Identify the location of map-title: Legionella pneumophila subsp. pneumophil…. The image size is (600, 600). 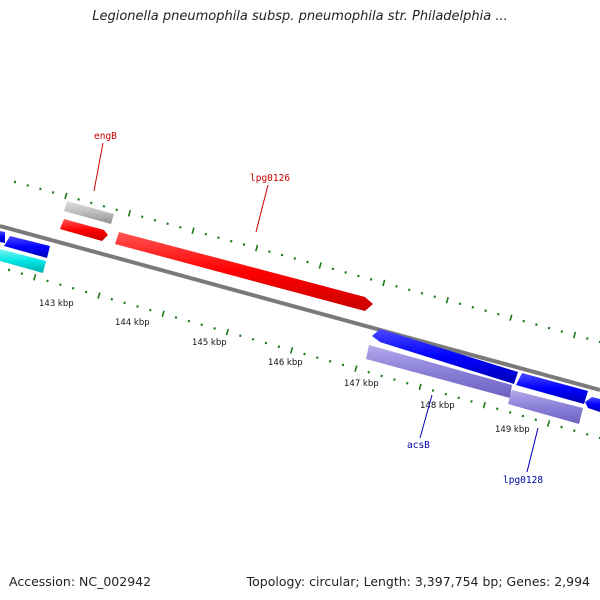
(300, 16).